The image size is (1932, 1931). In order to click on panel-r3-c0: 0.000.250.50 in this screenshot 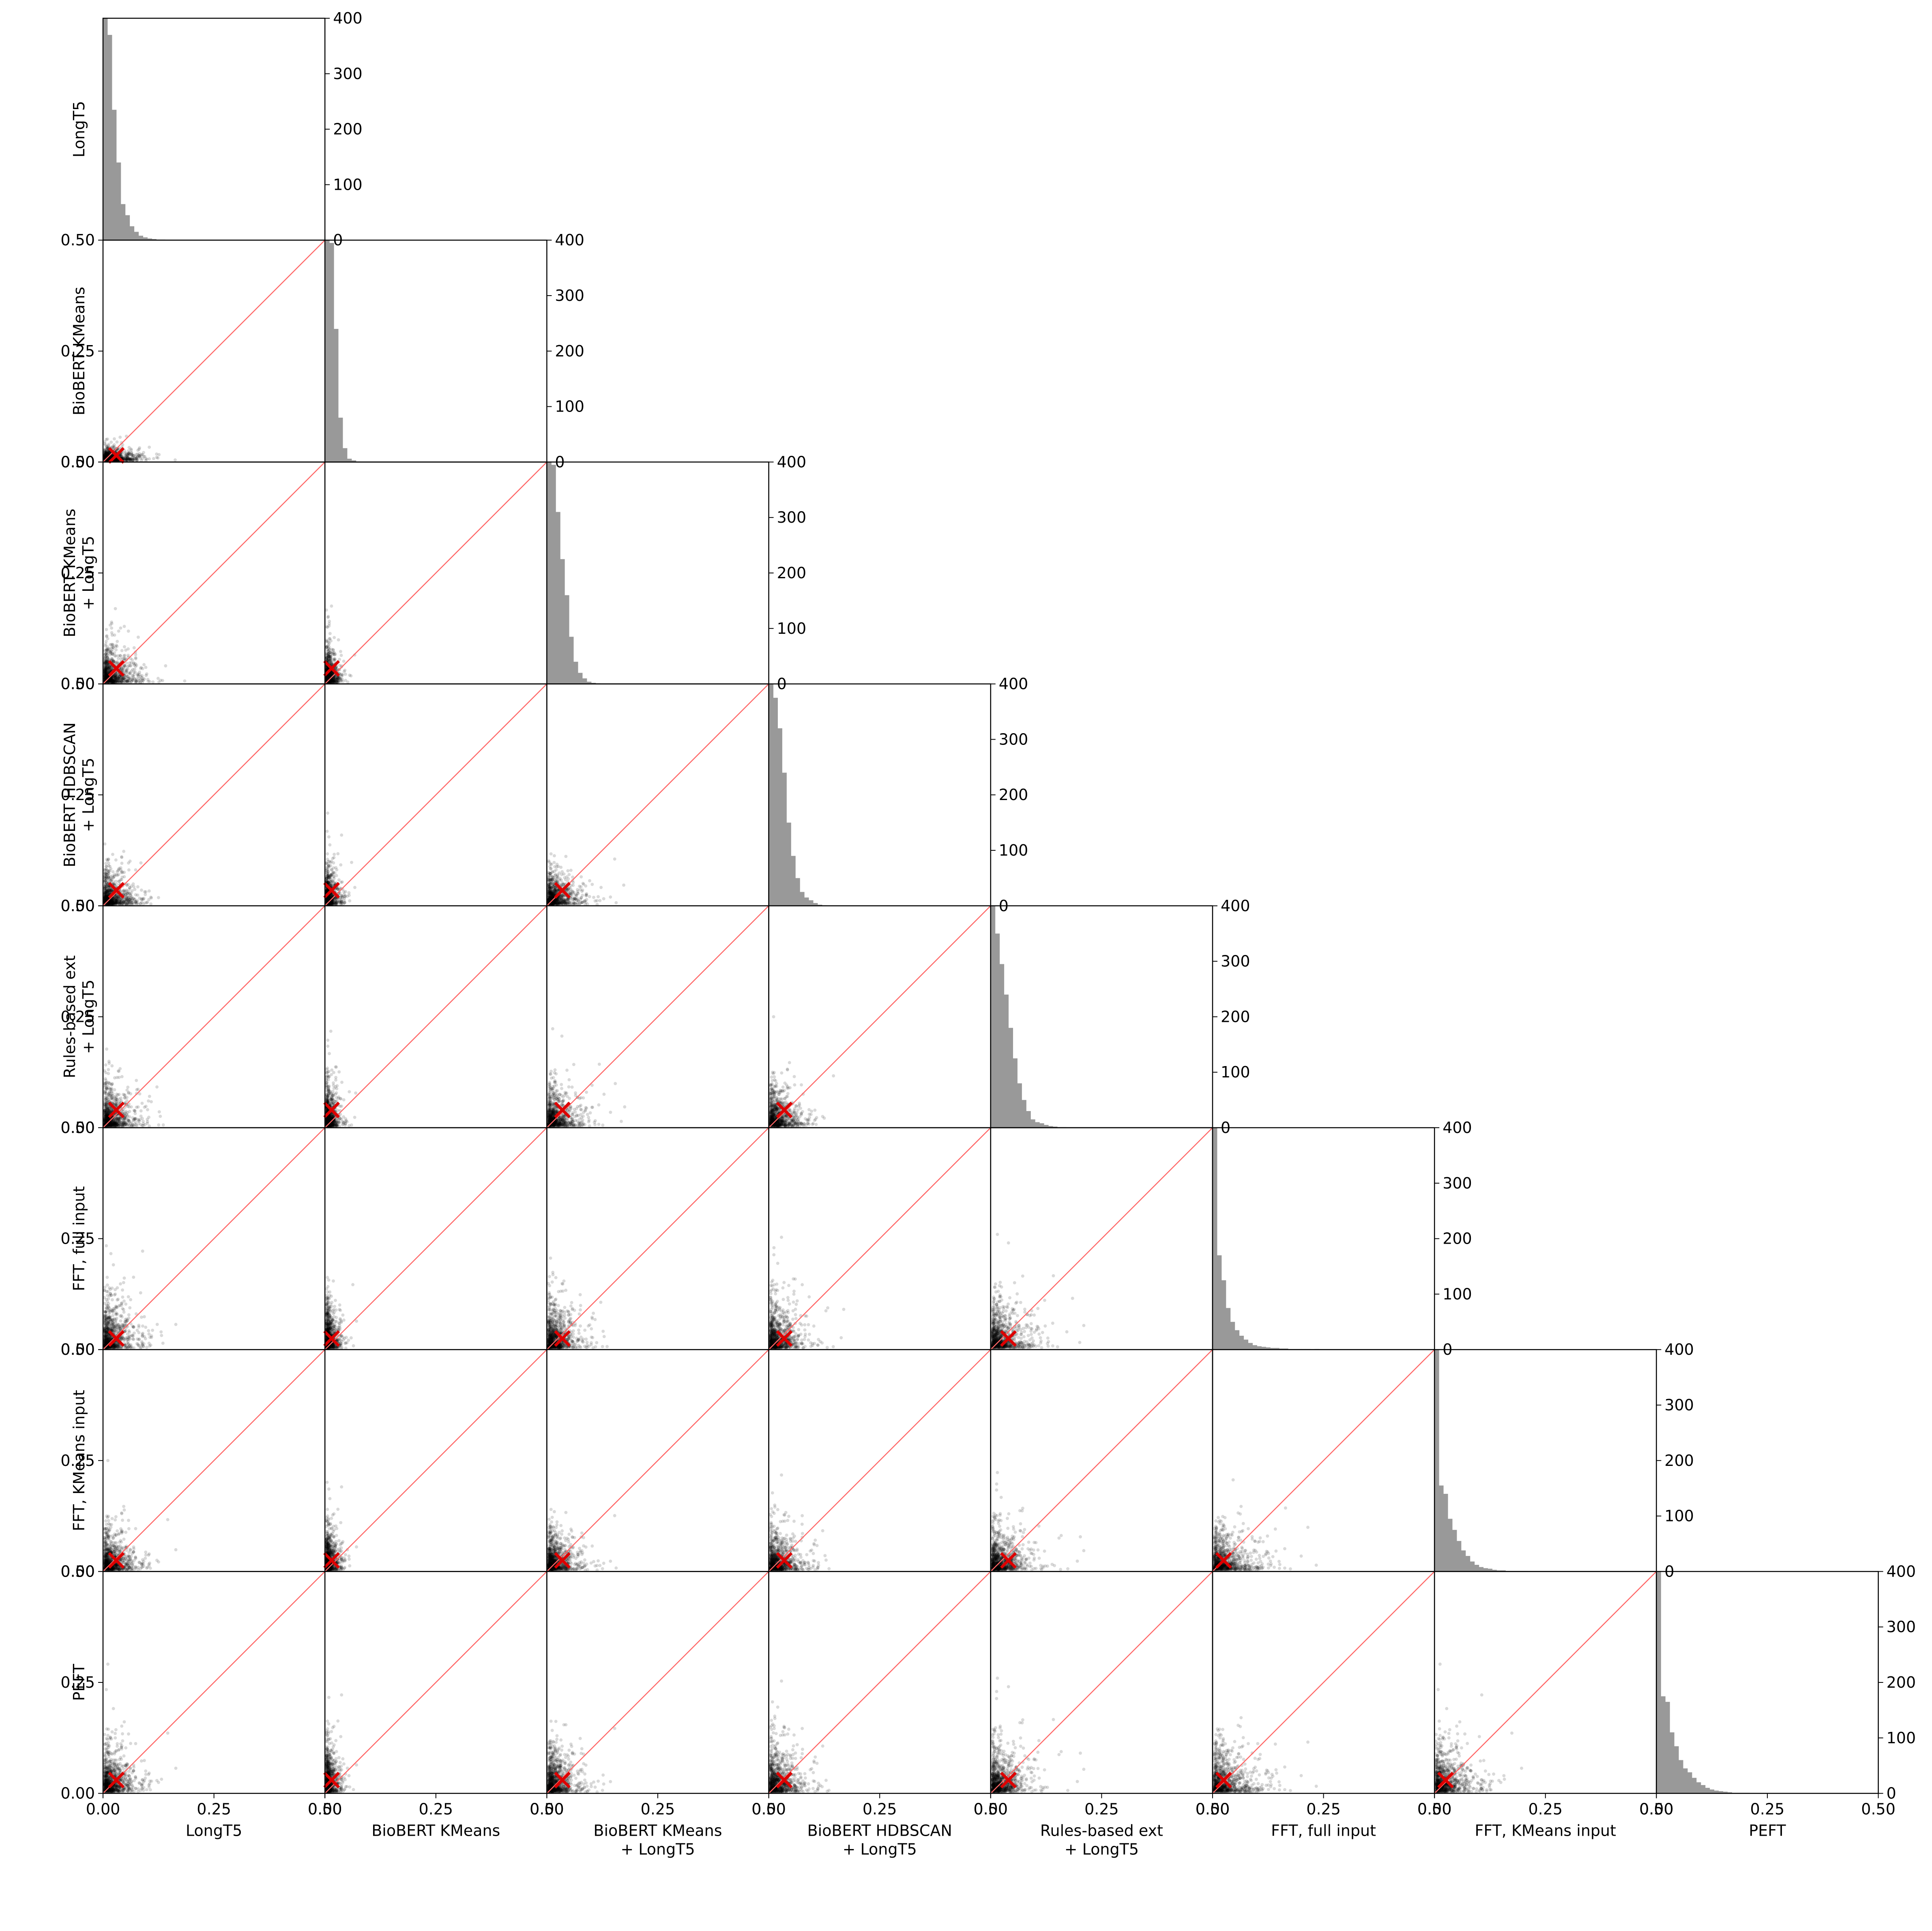, I will do `click(193, 795)`.